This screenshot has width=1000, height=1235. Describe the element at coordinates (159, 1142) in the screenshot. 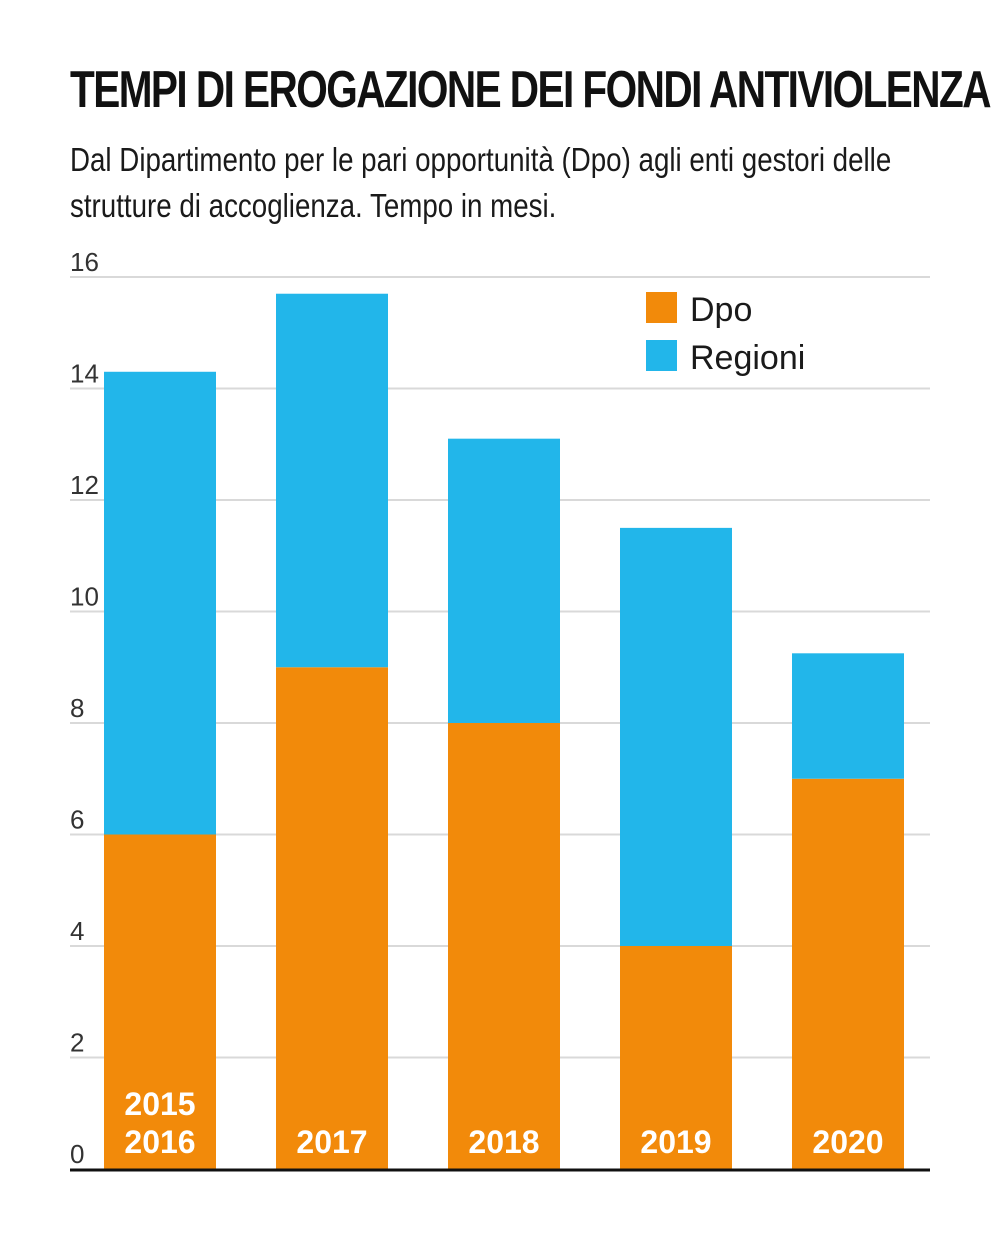

I see `x-category-label: 2016` at that location.